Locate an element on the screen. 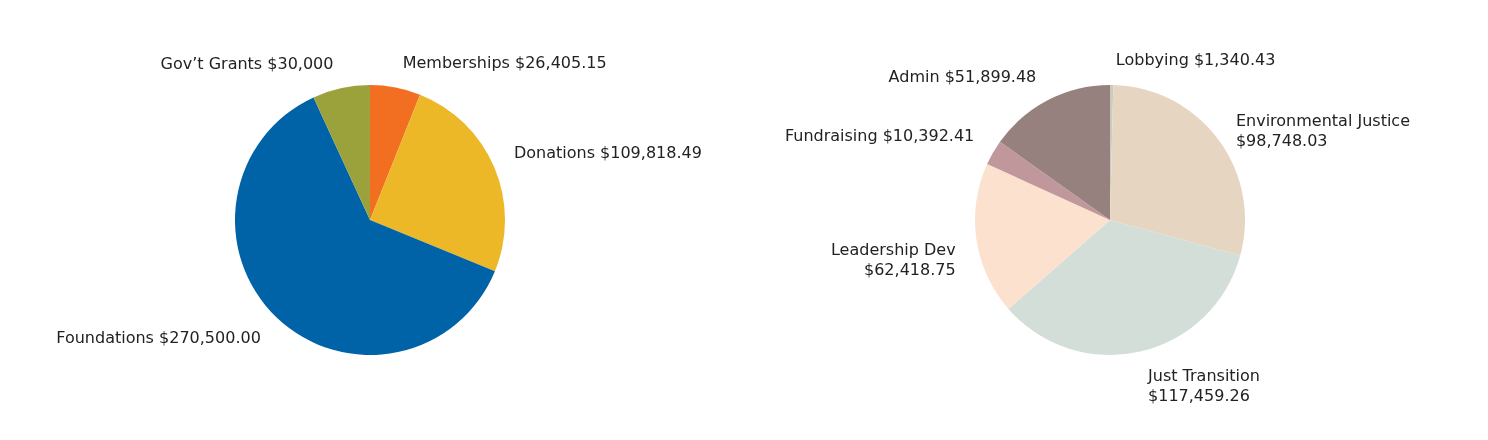 The height and width of the screenshot is (440, 1488). slice-label: Gov’t Grants $30,000 is located at coordinates (247, 63).